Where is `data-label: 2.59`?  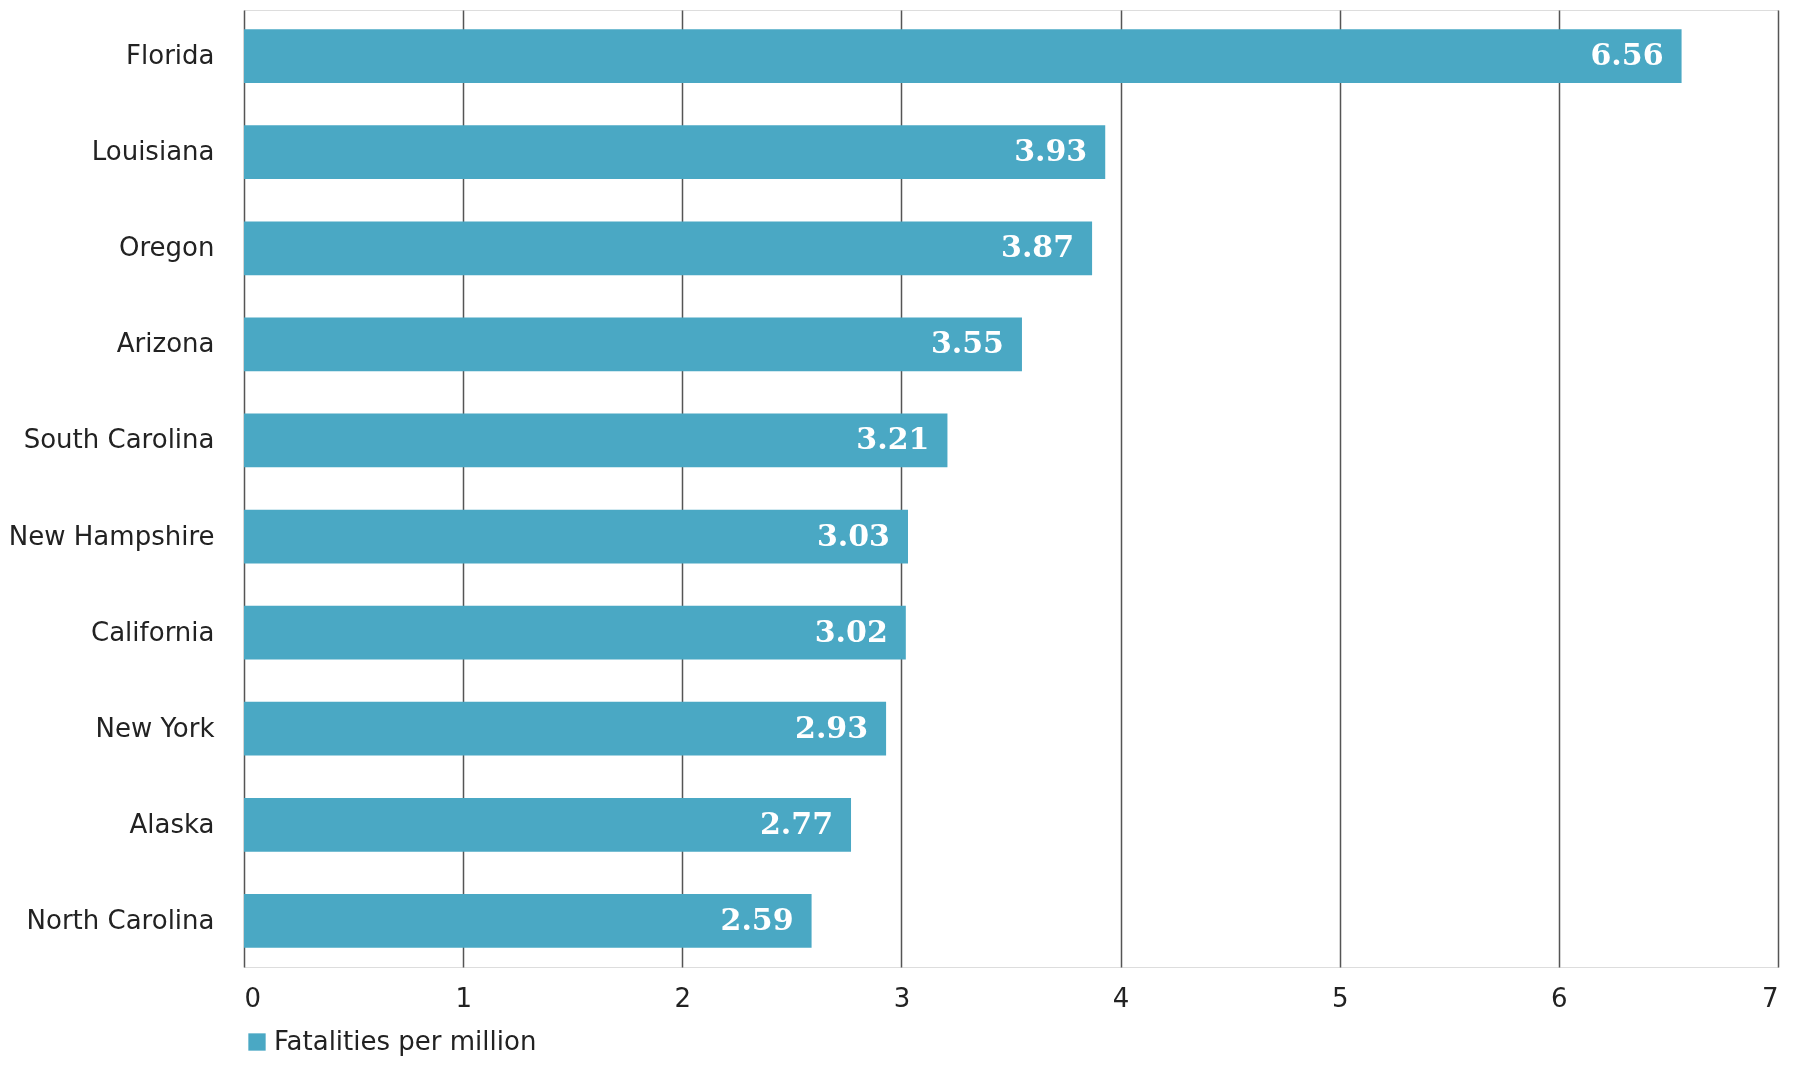
data-label: 2.59 is located at coordinates (757, 919).